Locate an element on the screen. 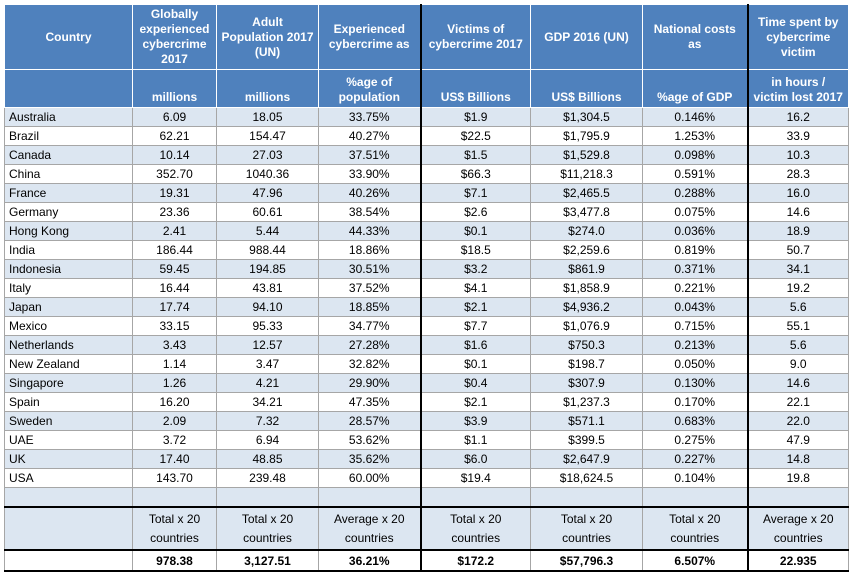 This screenshot has height=577, width=850. victims-cost-cell: $1.6 is located at coordinates (475, 345).